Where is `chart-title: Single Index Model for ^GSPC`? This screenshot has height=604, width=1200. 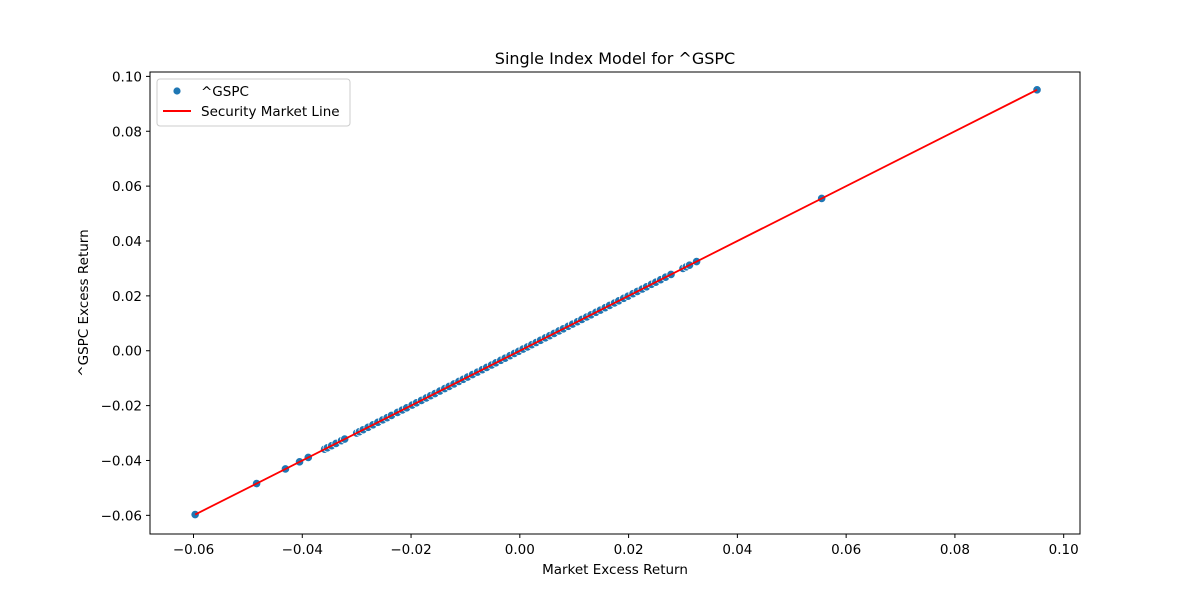 chart-title: Single Index Model for ^GSPC is located at coordinates (615, 58).